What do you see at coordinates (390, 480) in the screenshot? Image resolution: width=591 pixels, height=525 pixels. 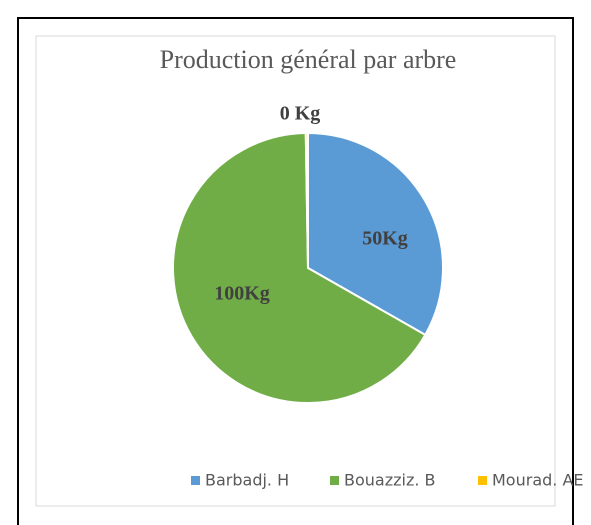 I see `legend-label: Bouazziz. B` at bounding box center [390, 480].